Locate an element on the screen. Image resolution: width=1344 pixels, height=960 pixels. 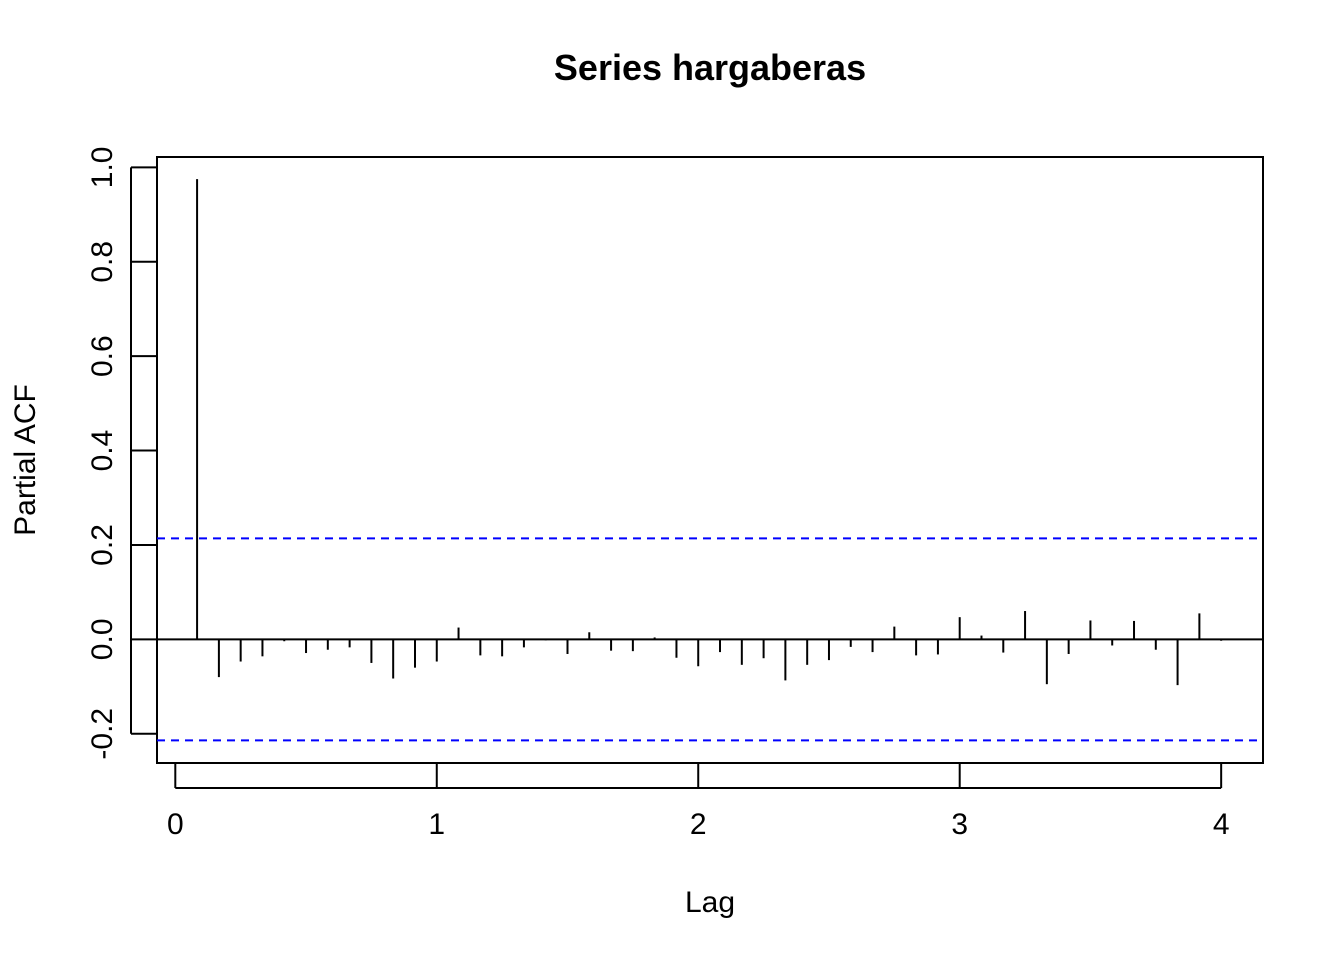
y-tick-label: 0.4 is located at coordinates (102, 451).